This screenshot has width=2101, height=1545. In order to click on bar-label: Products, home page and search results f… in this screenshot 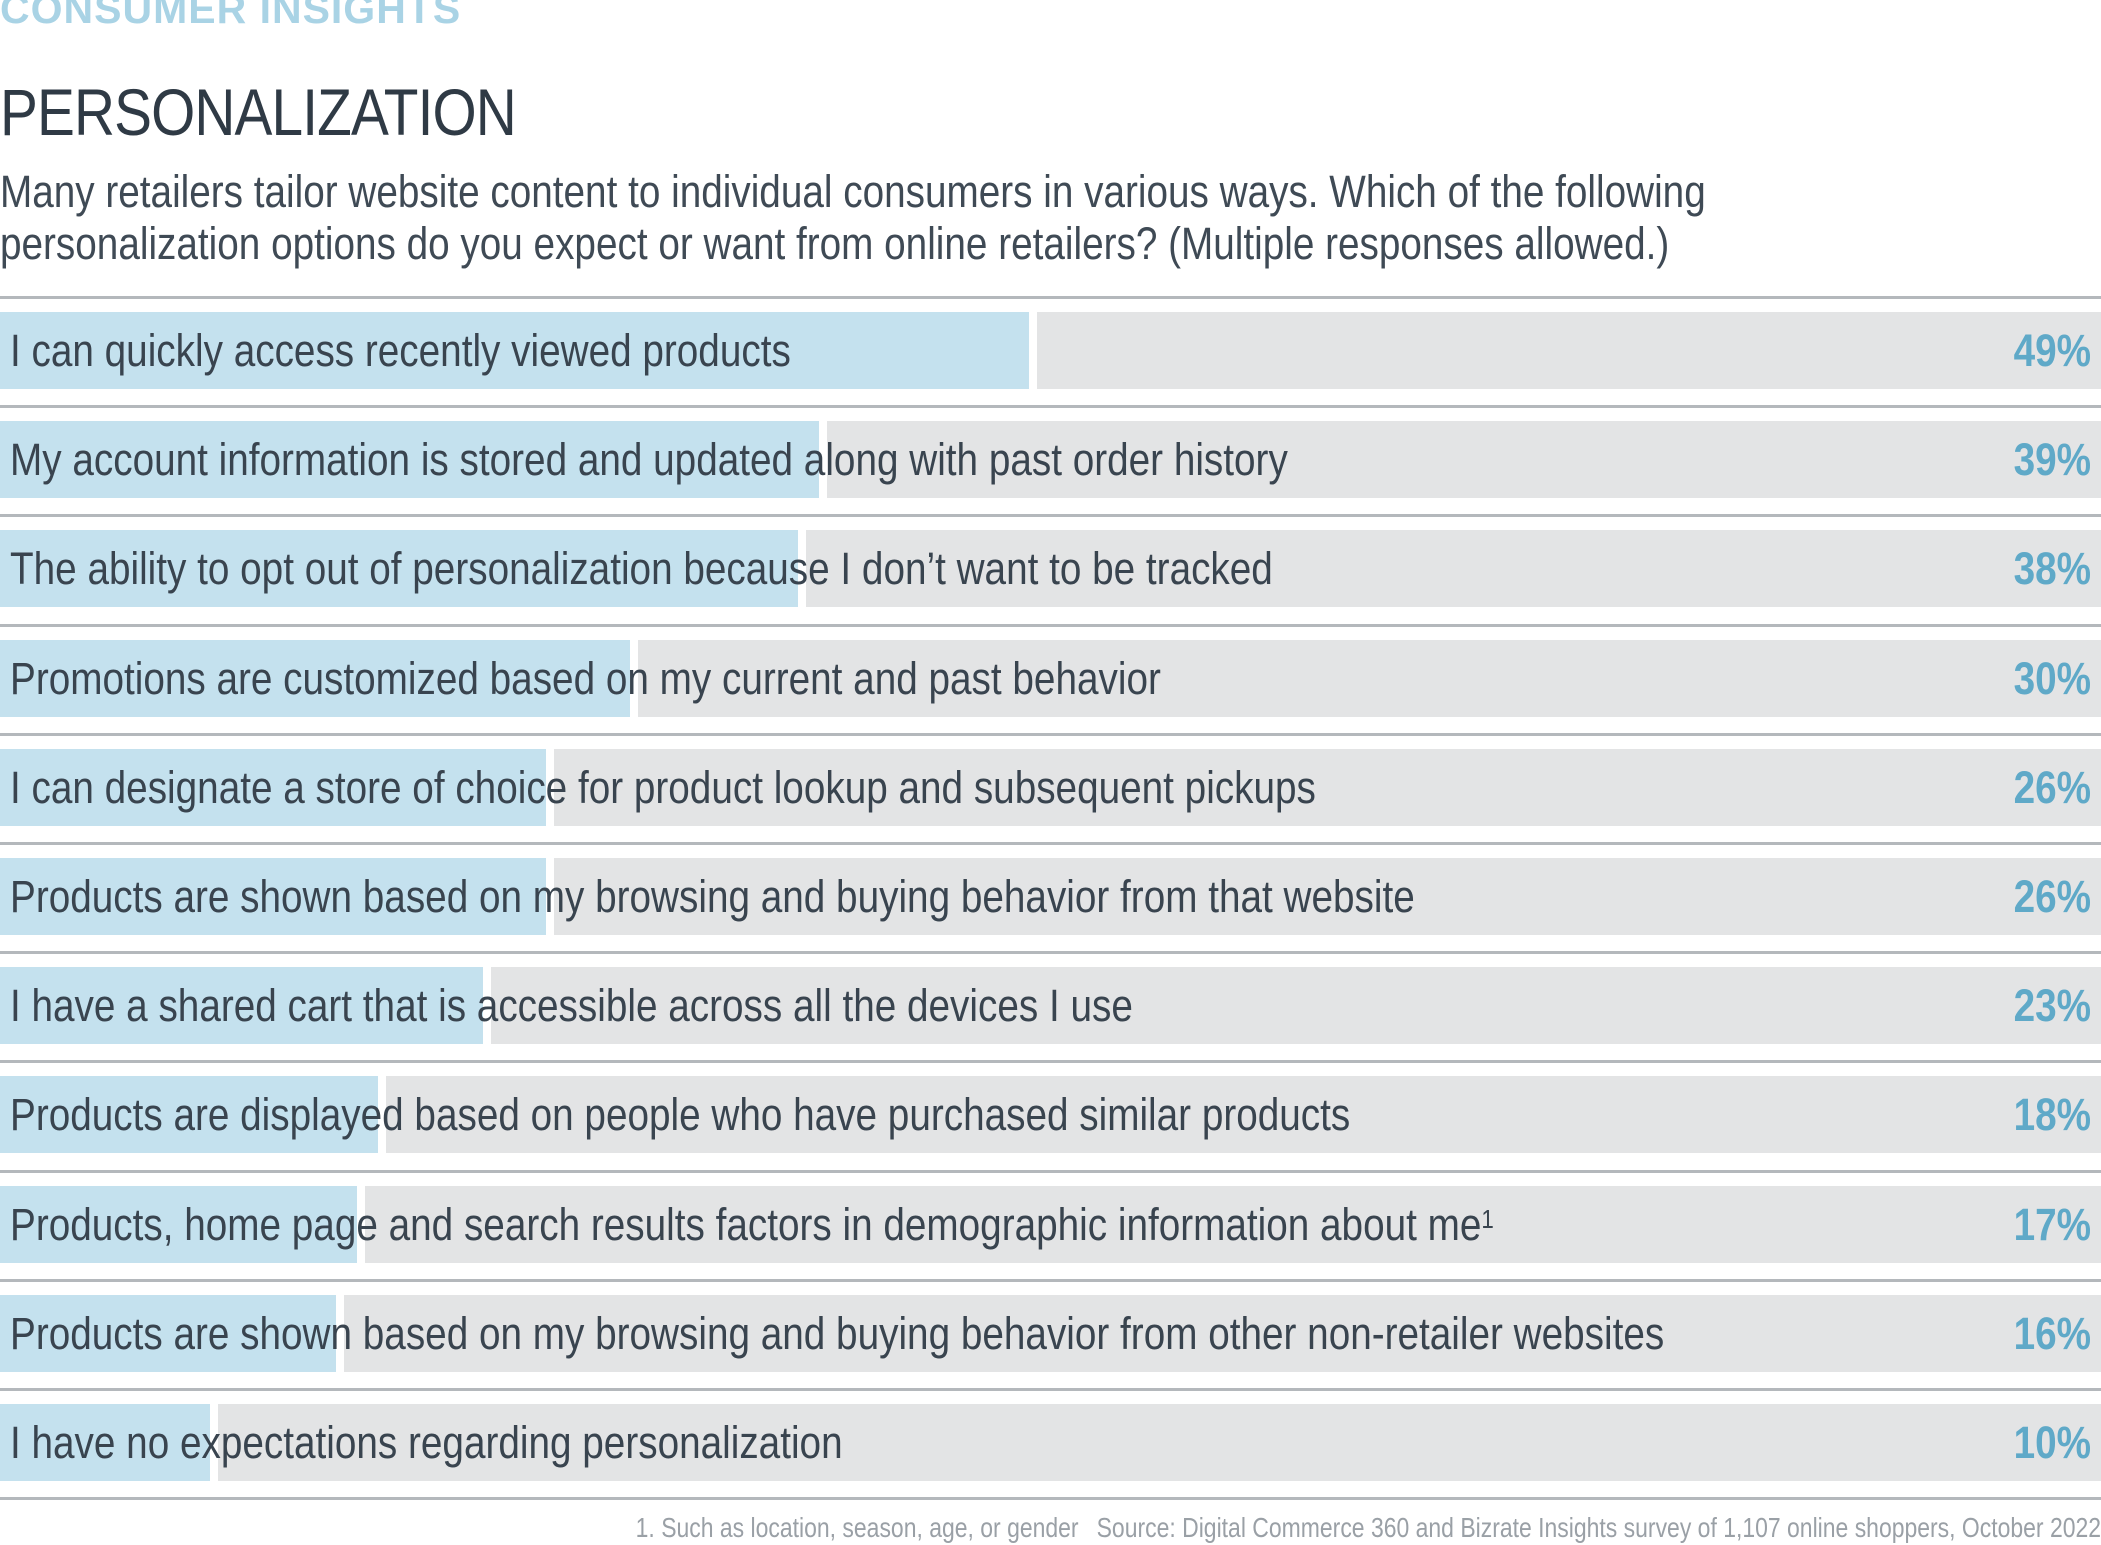, I will do `click(752, 1224)`.